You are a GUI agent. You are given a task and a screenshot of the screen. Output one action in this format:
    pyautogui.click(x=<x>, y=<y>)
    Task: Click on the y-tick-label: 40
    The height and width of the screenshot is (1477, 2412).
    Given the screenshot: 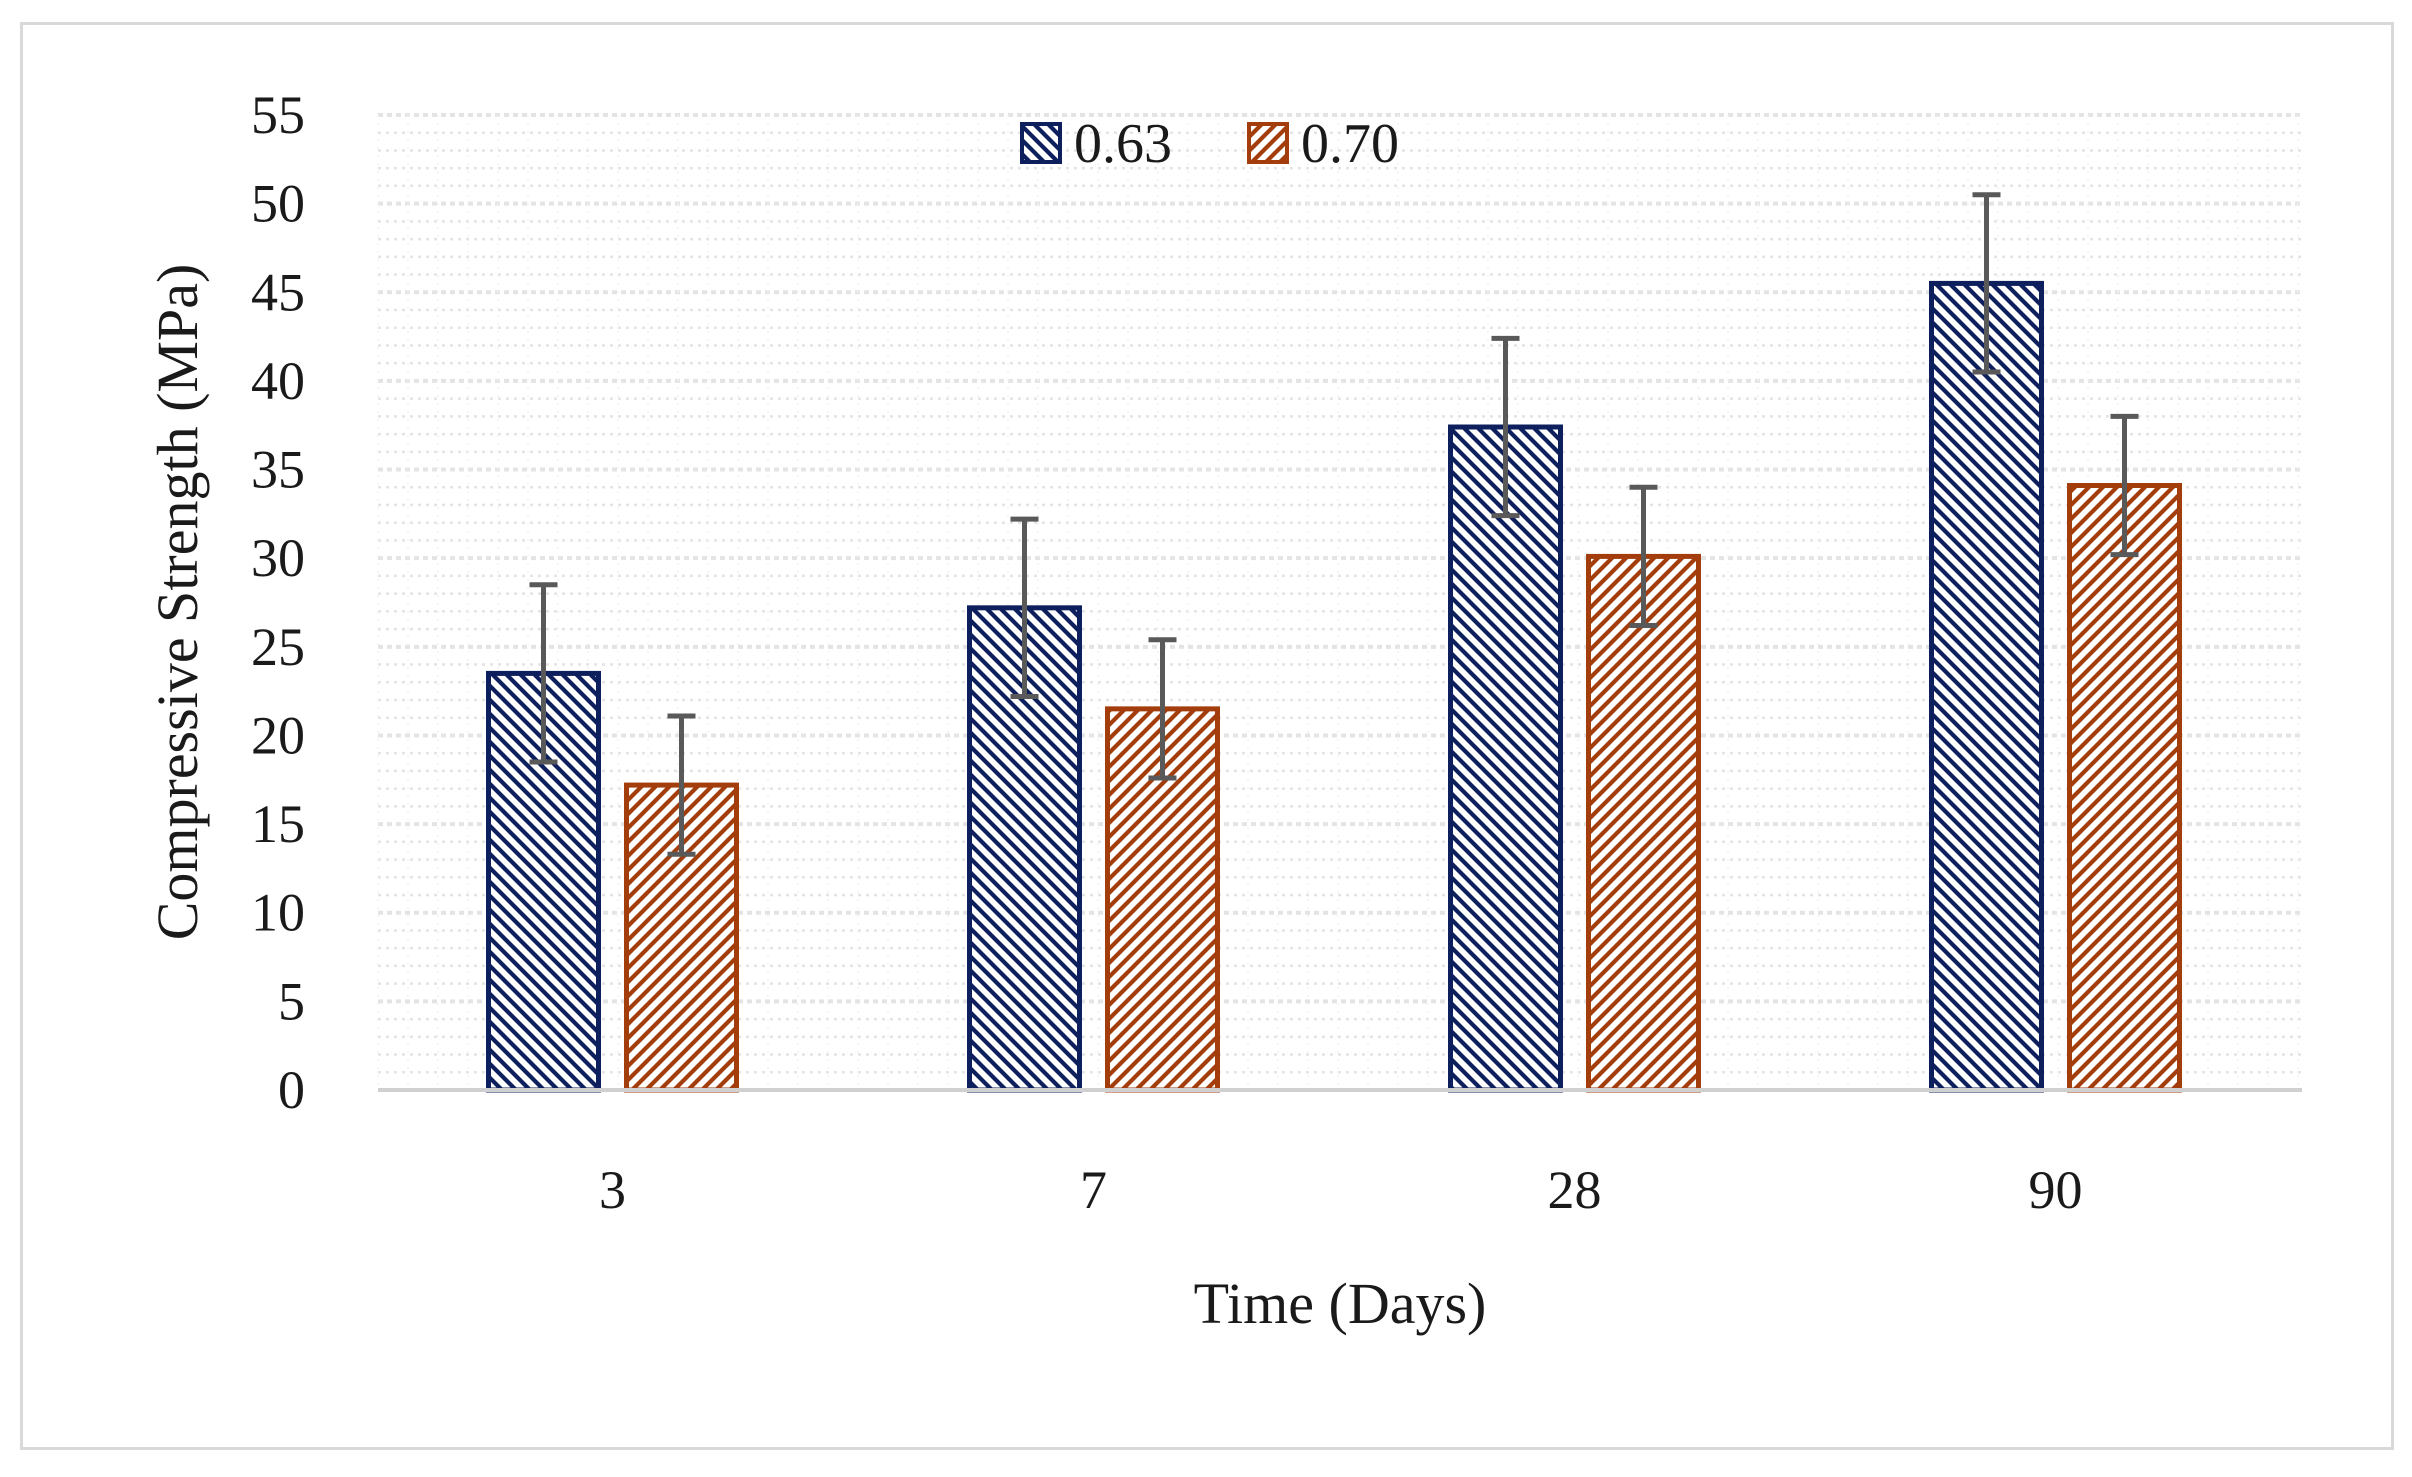 What is the action you would take?
    pyautogui.click(x=278, y=381)
    